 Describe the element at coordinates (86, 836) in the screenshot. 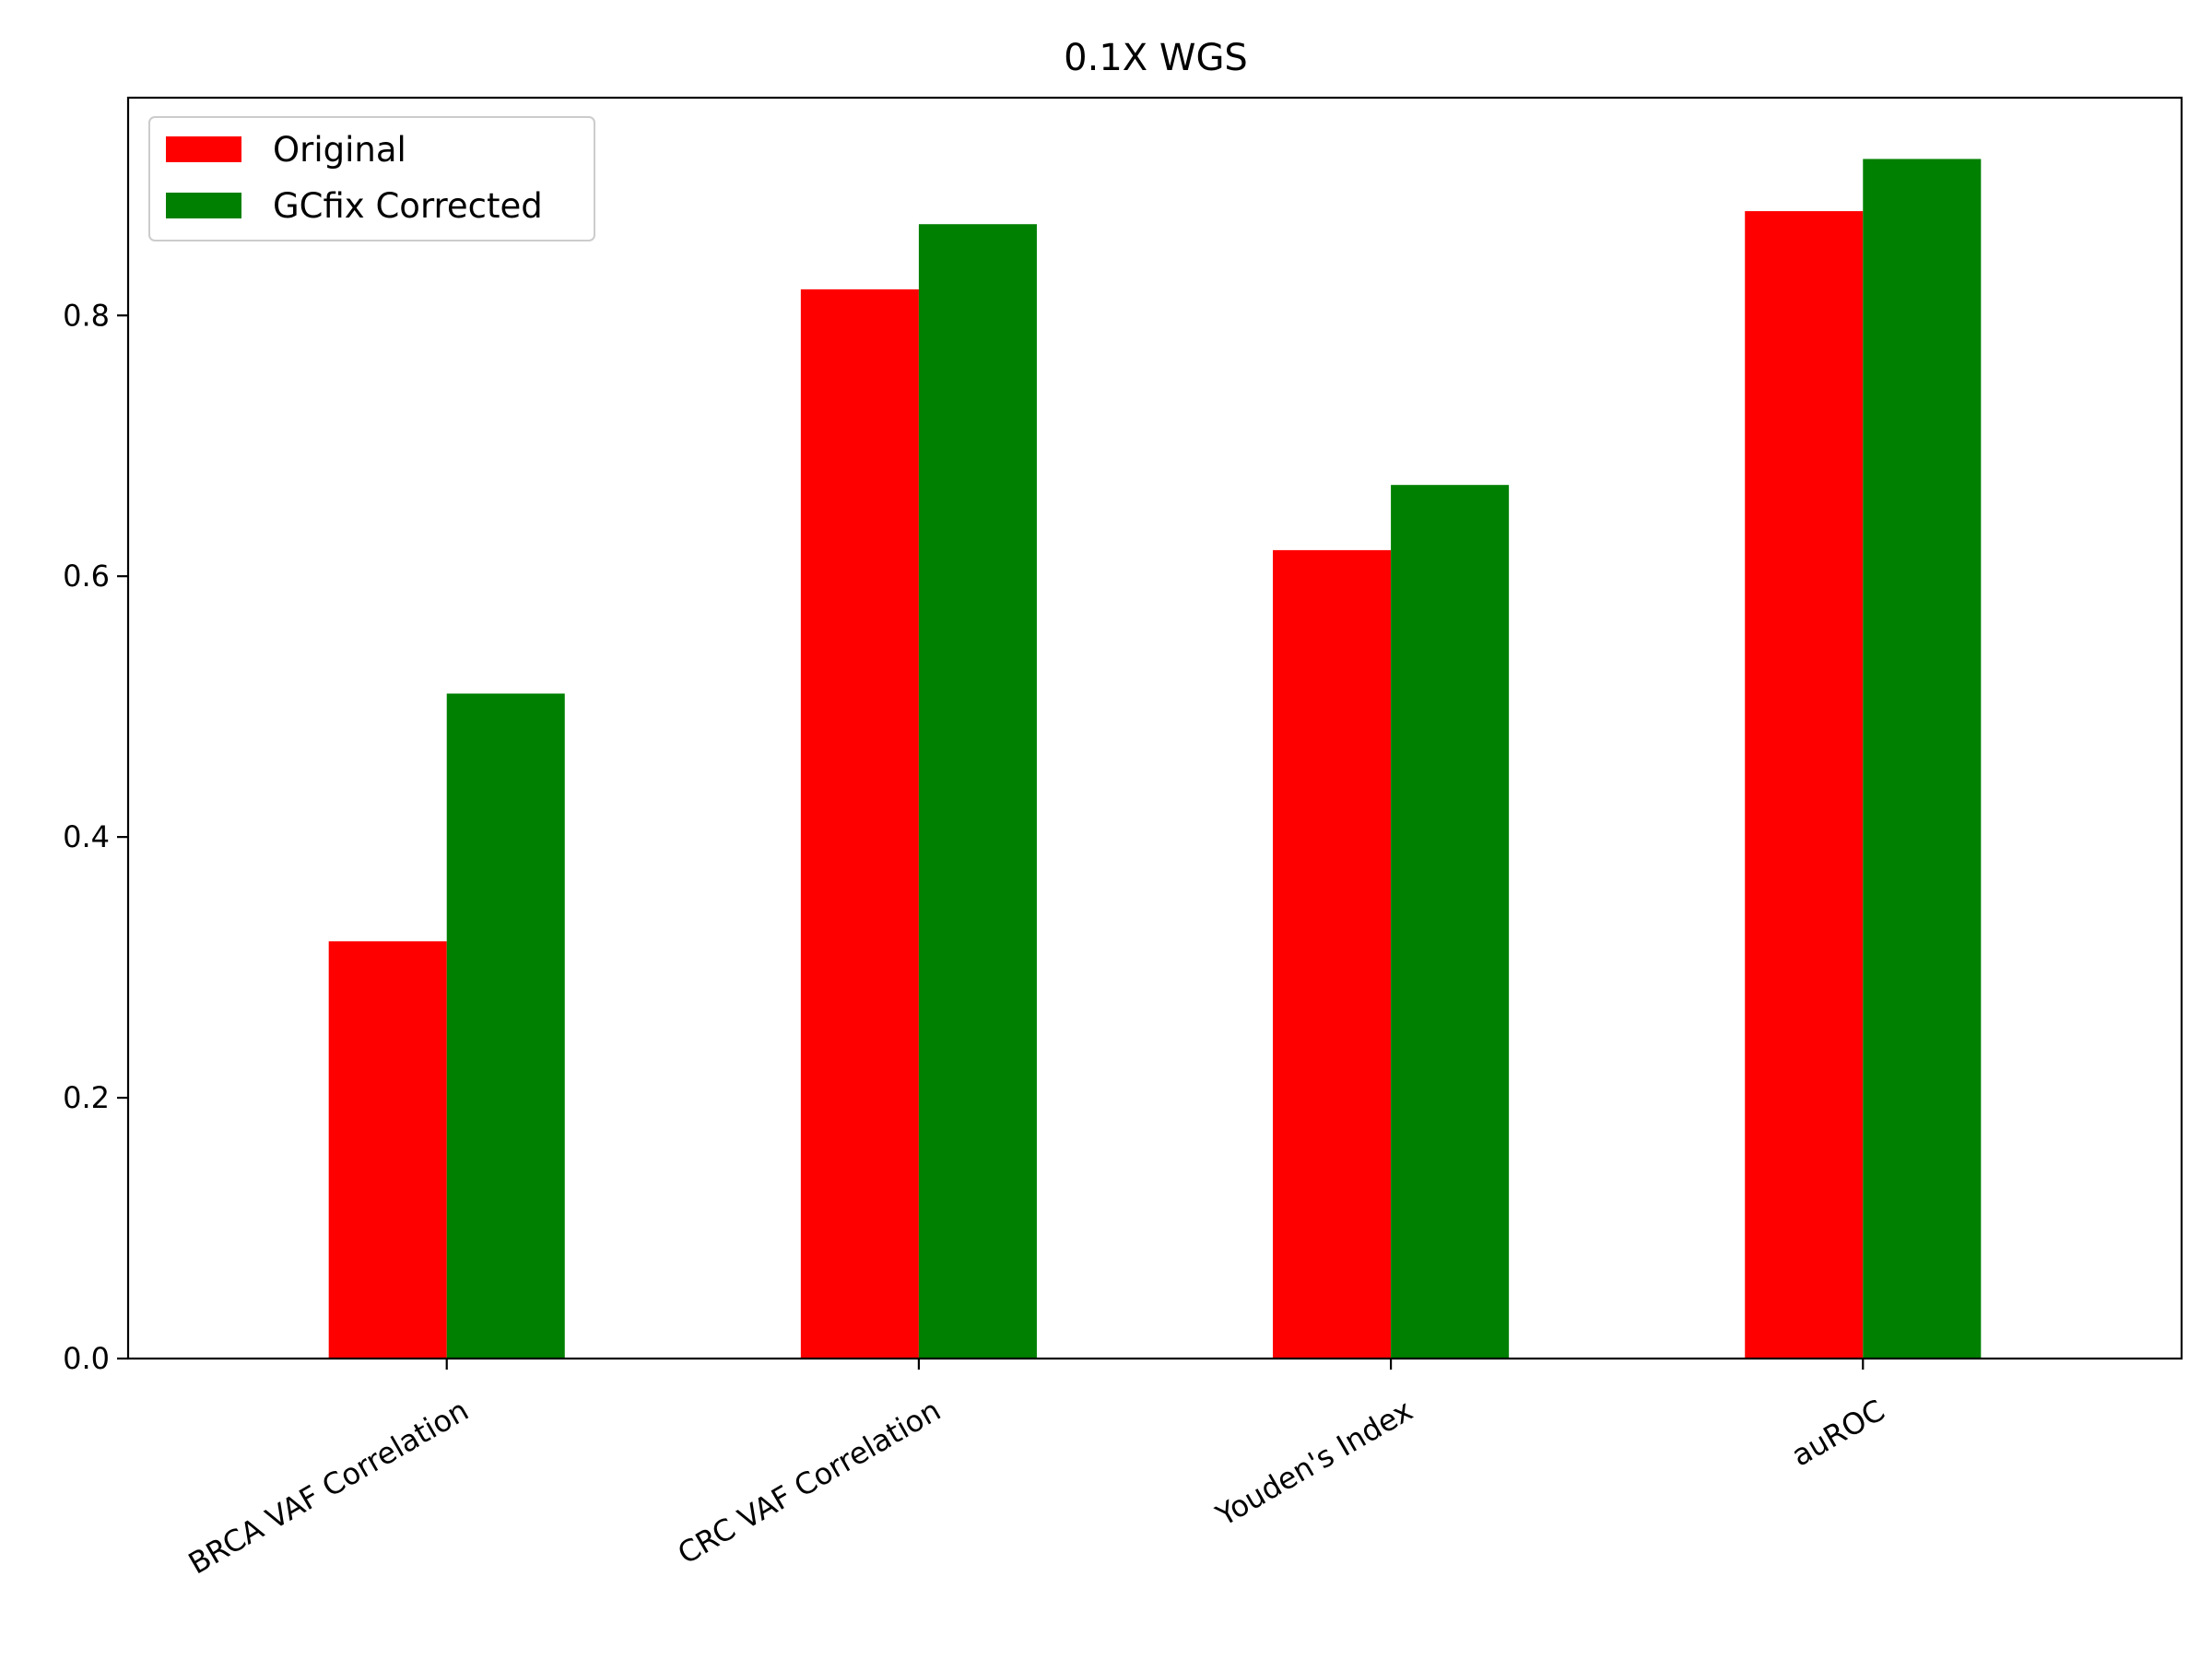

I see `y-tick-label: 0.4` at that location.